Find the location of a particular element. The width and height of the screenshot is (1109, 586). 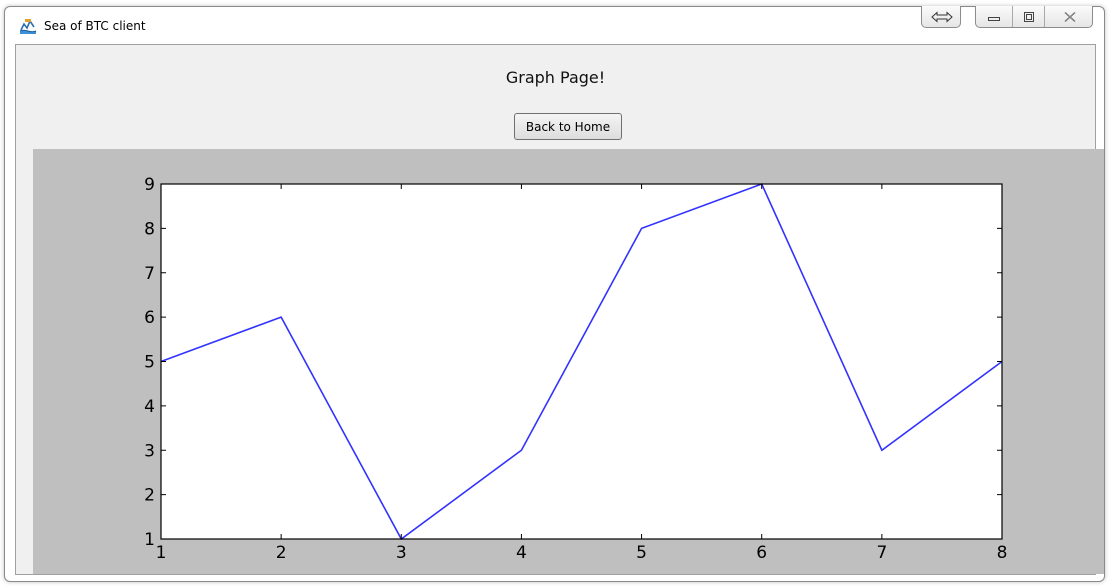

y-tick-label: 3 is located at coordinates (149, 451).